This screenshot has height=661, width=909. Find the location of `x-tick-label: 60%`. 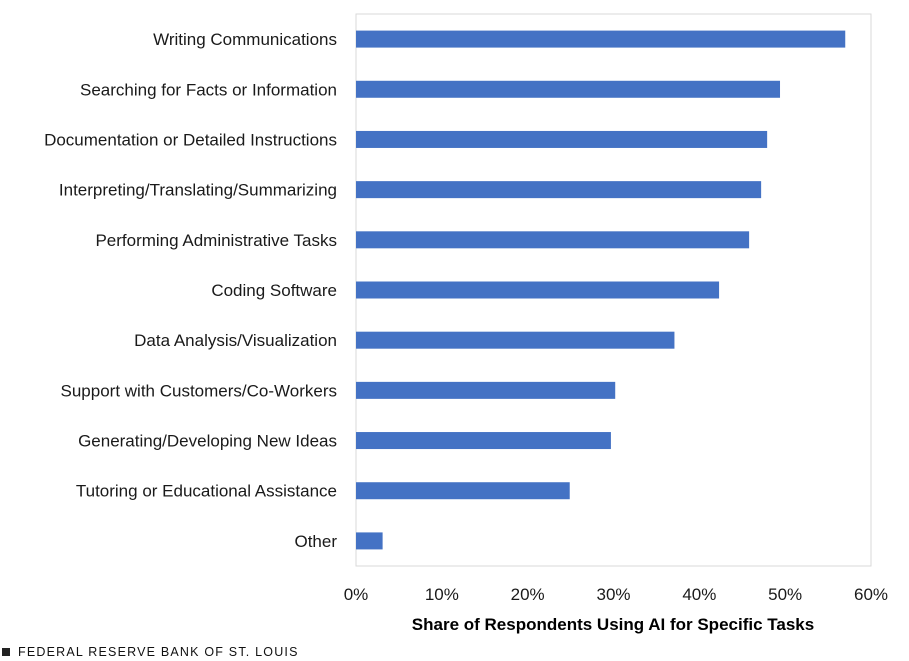

x-tick-label: 60% is located at coordinates (871, 594).